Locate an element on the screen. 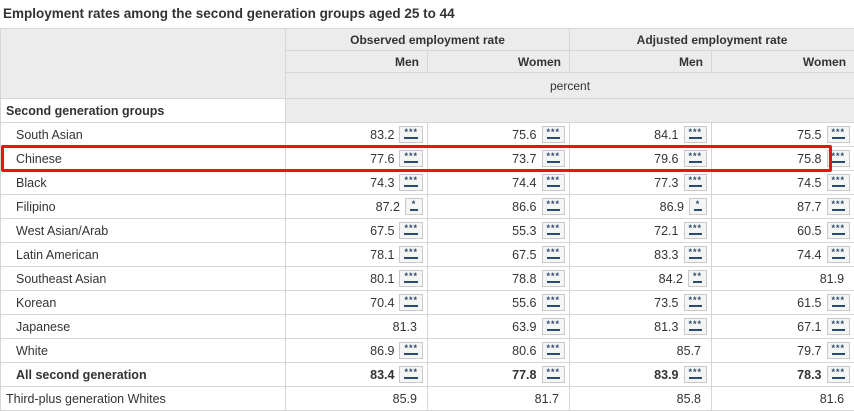 The image size is (854, 411). rate-cell: 78.8*** is located at coordinates (499, 279).